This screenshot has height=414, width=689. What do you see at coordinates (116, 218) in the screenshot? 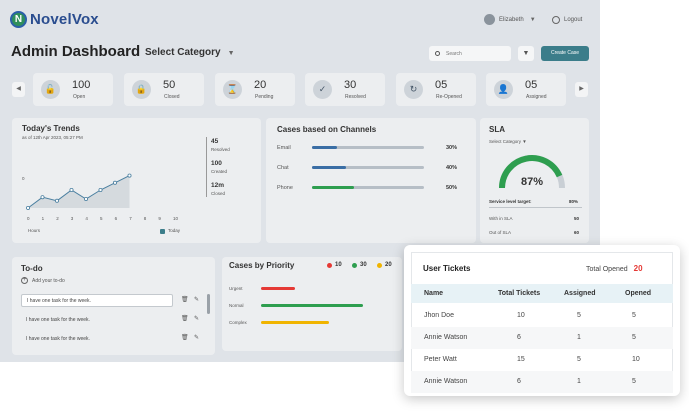
I see `x-tick-label: 6` at bounding box center [116, 218].